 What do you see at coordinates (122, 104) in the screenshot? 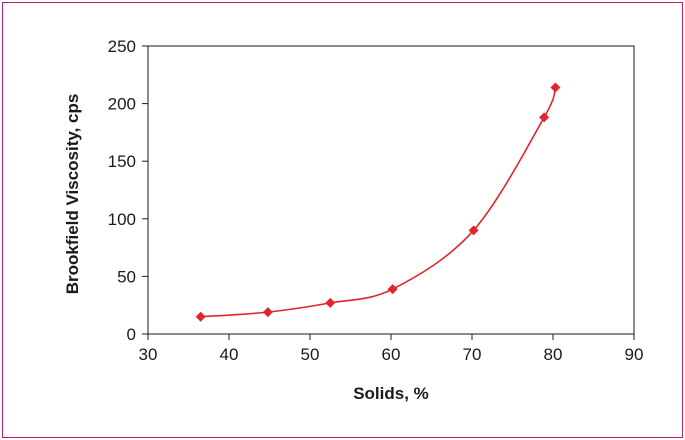
I see `y-tick-label: 200` at bounding box center [122, 104].